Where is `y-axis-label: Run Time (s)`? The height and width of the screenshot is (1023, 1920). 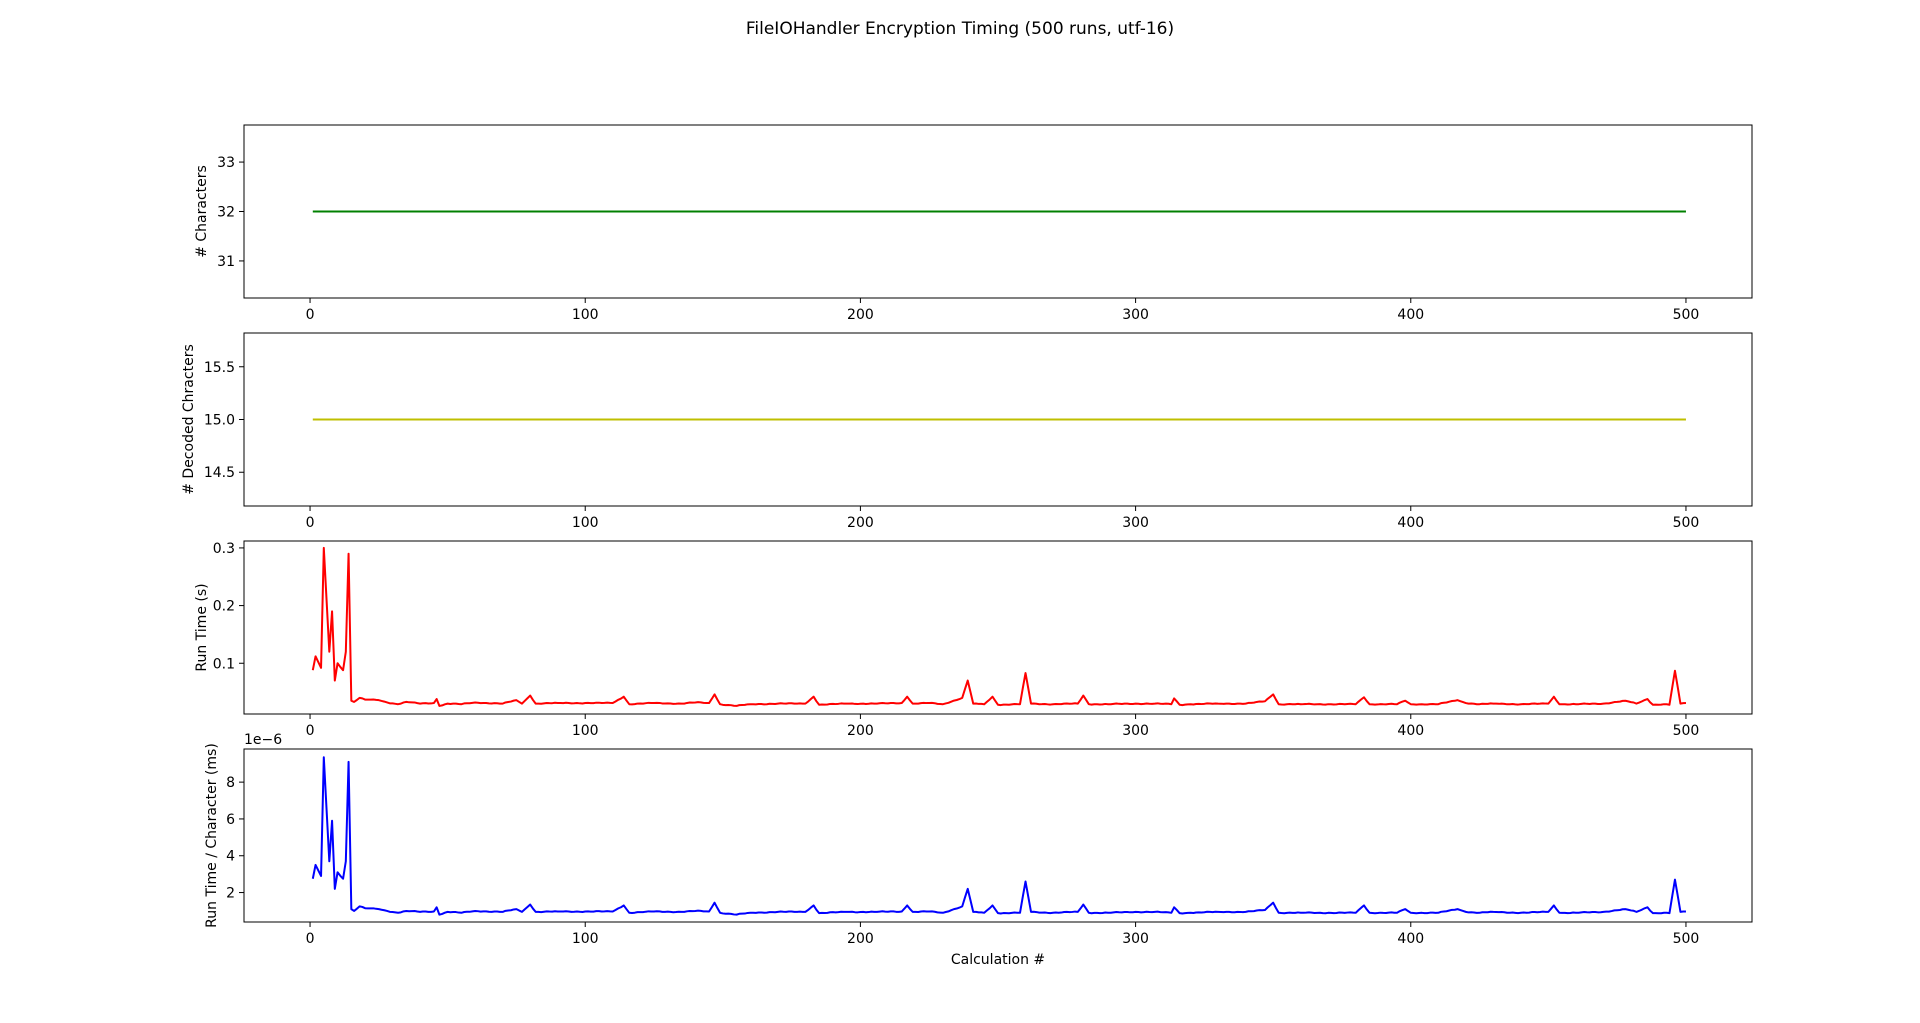 y-axis-label: Run Time (s) is located at coordinates (202, 627).